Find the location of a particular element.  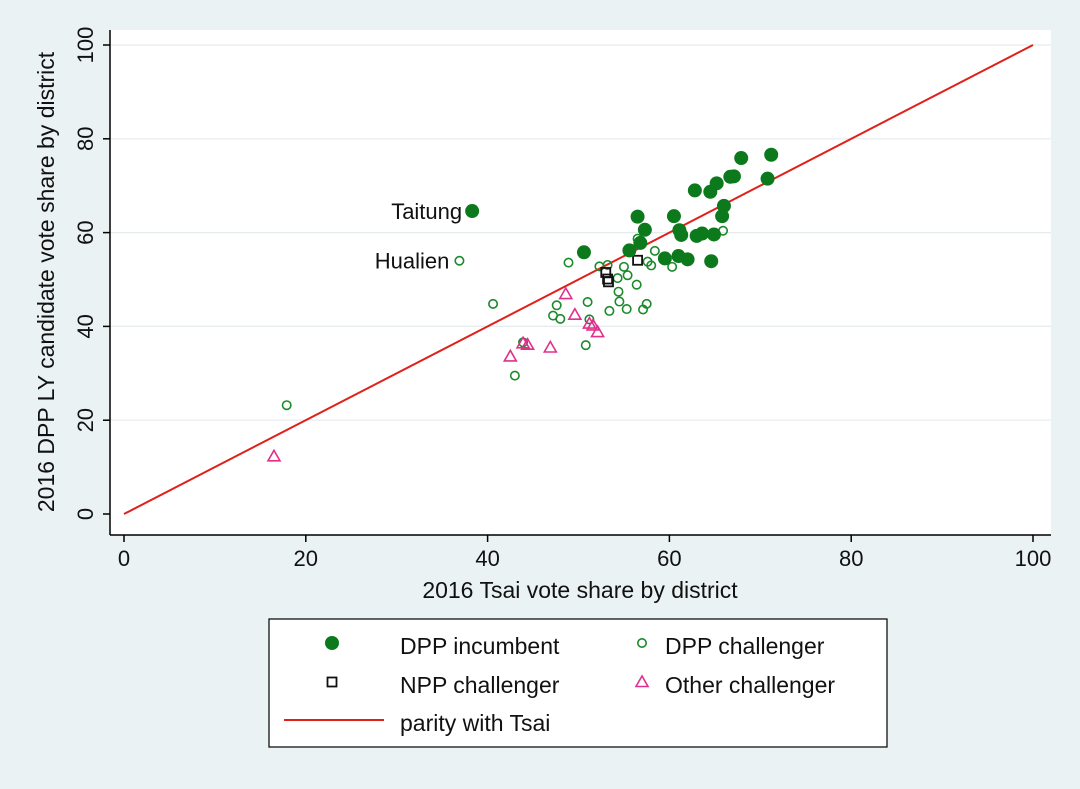

legend-marker-dpp-incumbent is located at coordinates (332, 643).